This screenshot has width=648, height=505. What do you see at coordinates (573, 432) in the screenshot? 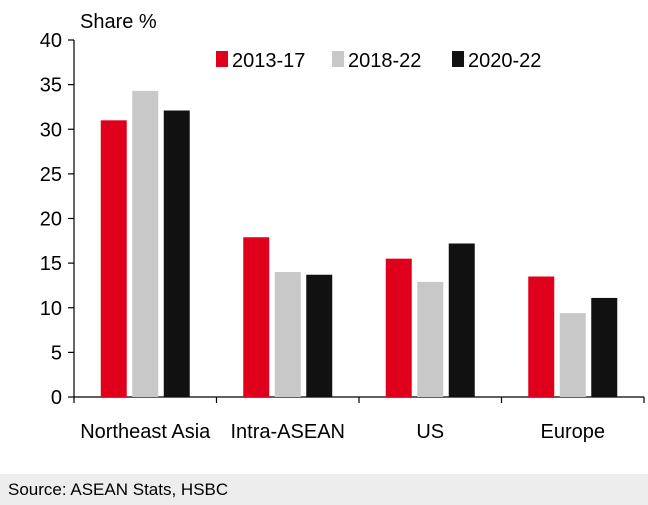
I see `x-tick-label: Europe` at bounding box center [573, 432].